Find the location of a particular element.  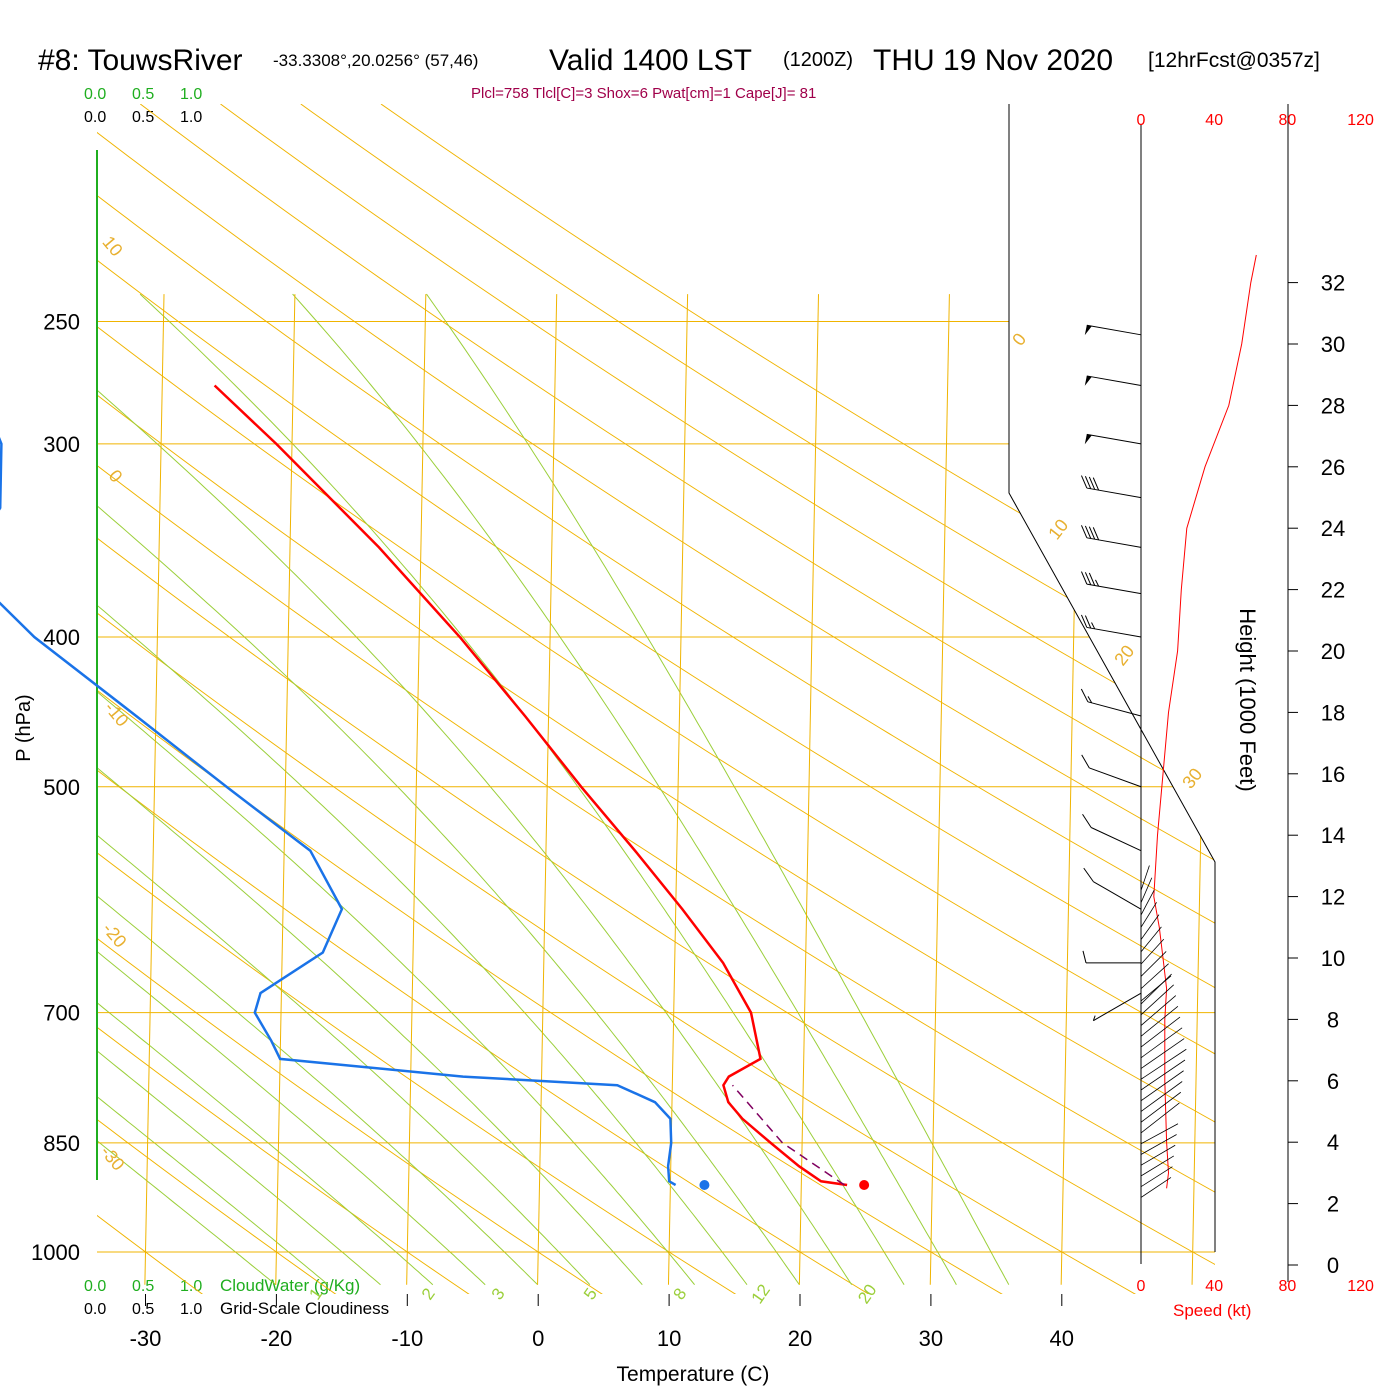

temperature-tick-label: 0 is located at coordinates (538, 1338).